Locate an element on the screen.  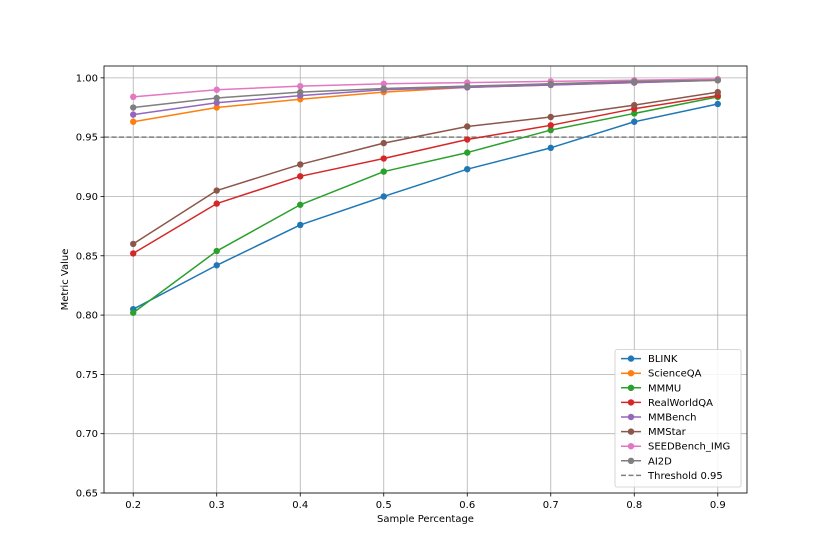
legend-label: AI2D is located at coordinates (660, 461).